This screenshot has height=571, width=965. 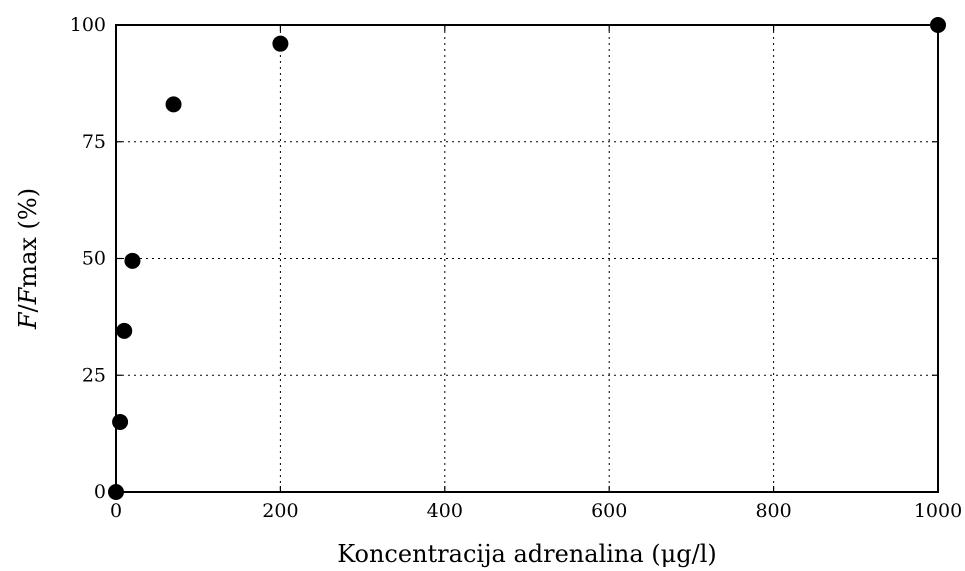 What do you see at coordinates (100, 492) in the screenshot?
I see `y-tick-label: 0` at bounding box center [100, 492].